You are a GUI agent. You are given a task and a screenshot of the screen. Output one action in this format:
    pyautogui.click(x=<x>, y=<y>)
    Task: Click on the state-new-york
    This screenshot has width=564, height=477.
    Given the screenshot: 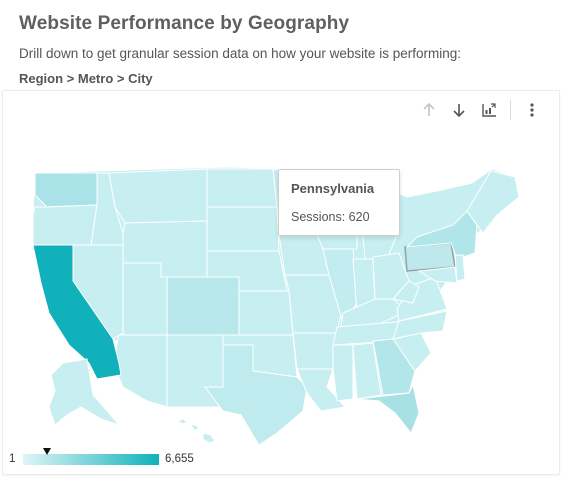 What is the action you would take?
    pyautogui.click(x=441, y=235)
    